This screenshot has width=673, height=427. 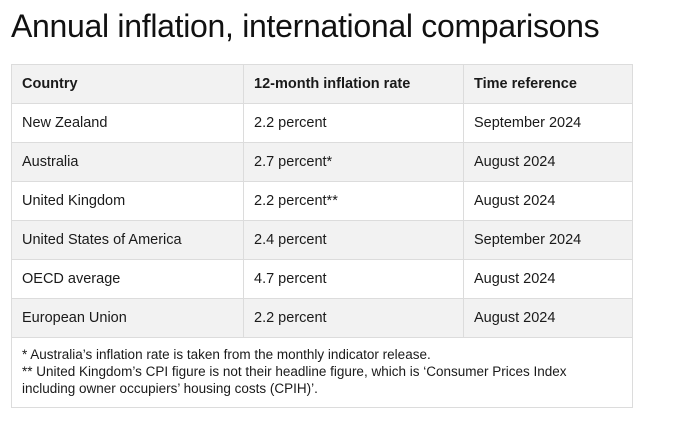 I want to click on header-time-reference: Time reference, so click(x=548, y=84).